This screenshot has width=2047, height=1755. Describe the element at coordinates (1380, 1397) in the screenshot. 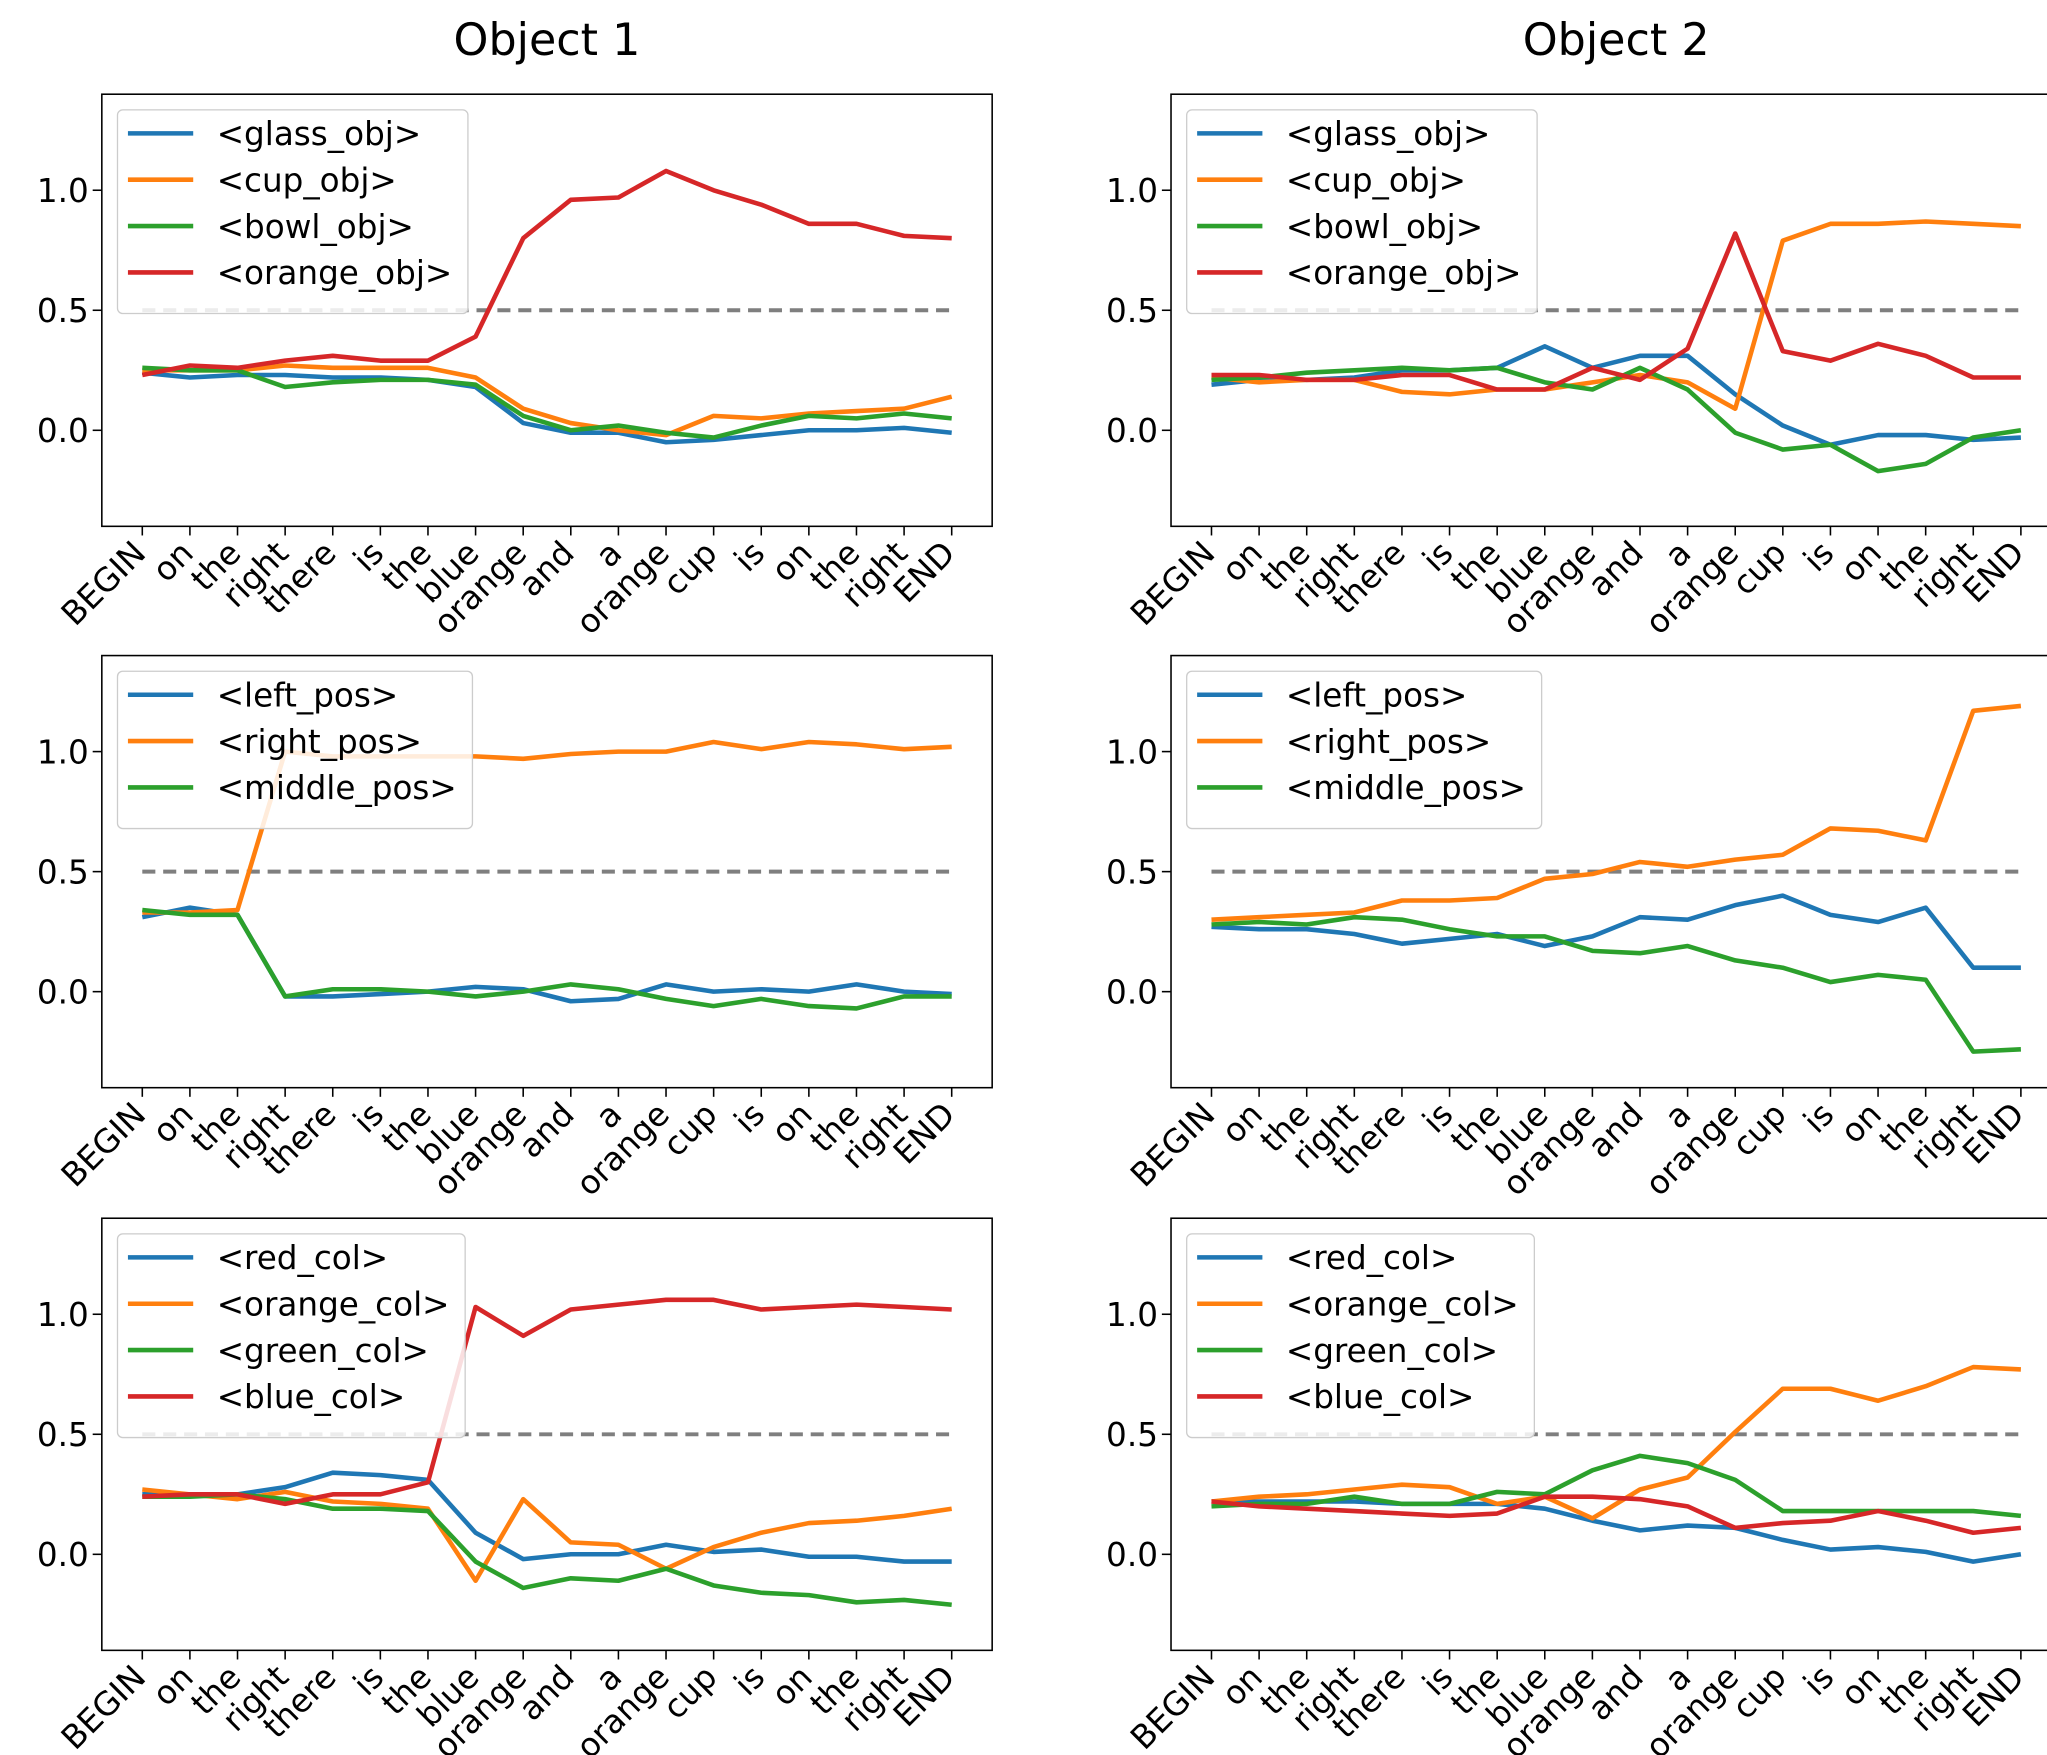

I see `legend-label: <blue_col>` at that location.